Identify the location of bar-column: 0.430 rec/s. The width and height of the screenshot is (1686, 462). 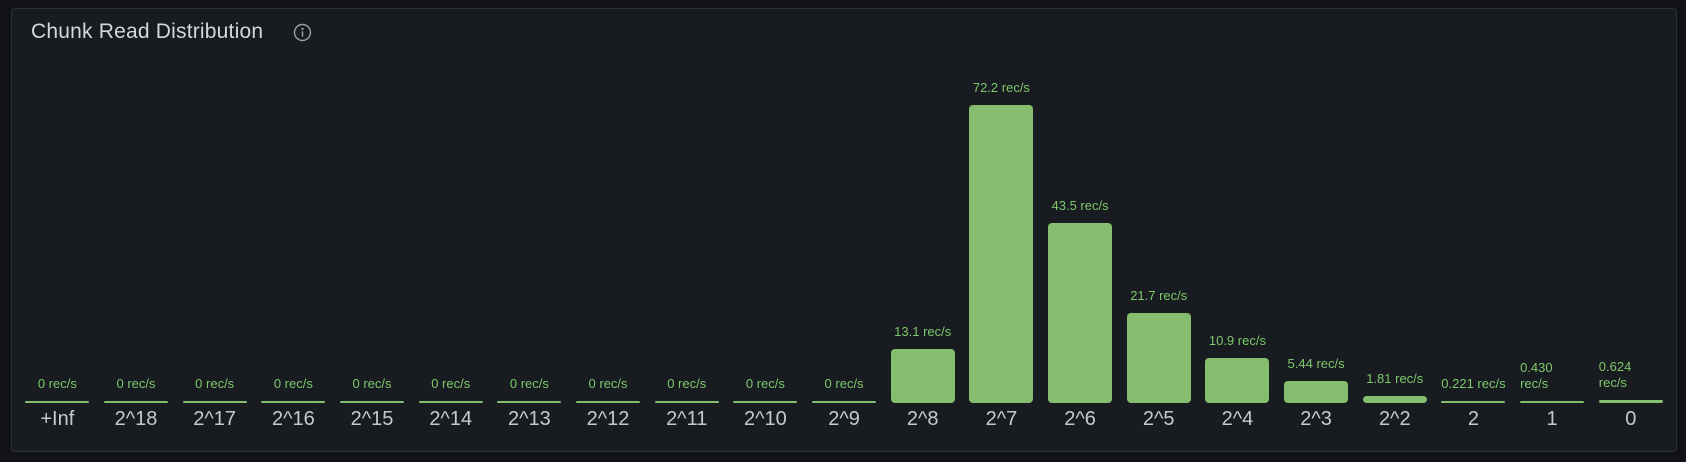
(1552, 230).